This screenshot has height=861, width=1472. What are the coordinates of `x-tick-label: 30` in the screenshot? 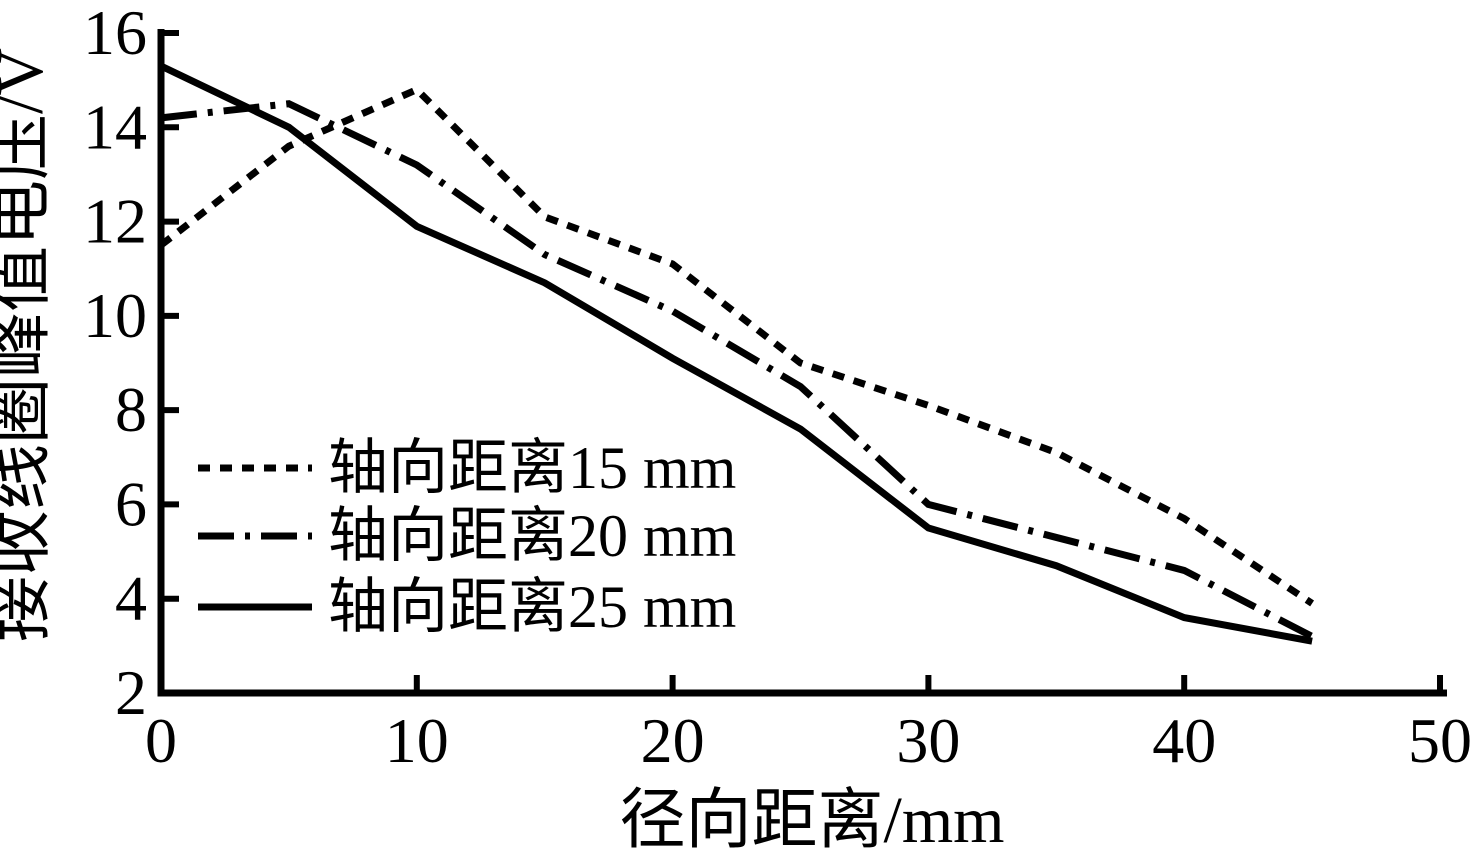 It's located at (928, 740).